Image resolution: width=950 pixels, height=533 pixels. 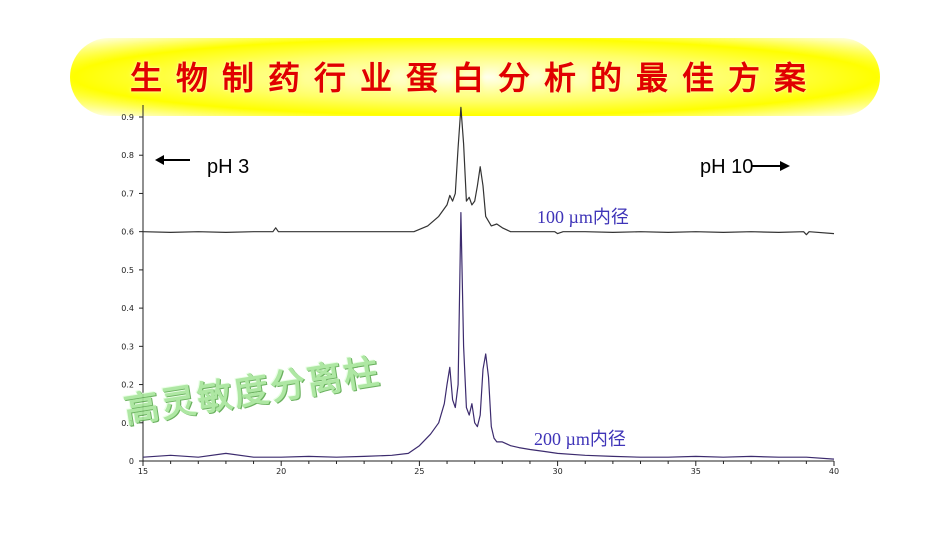 I want to click on ph-left-label: pH 3, so click(x=228, y=167).